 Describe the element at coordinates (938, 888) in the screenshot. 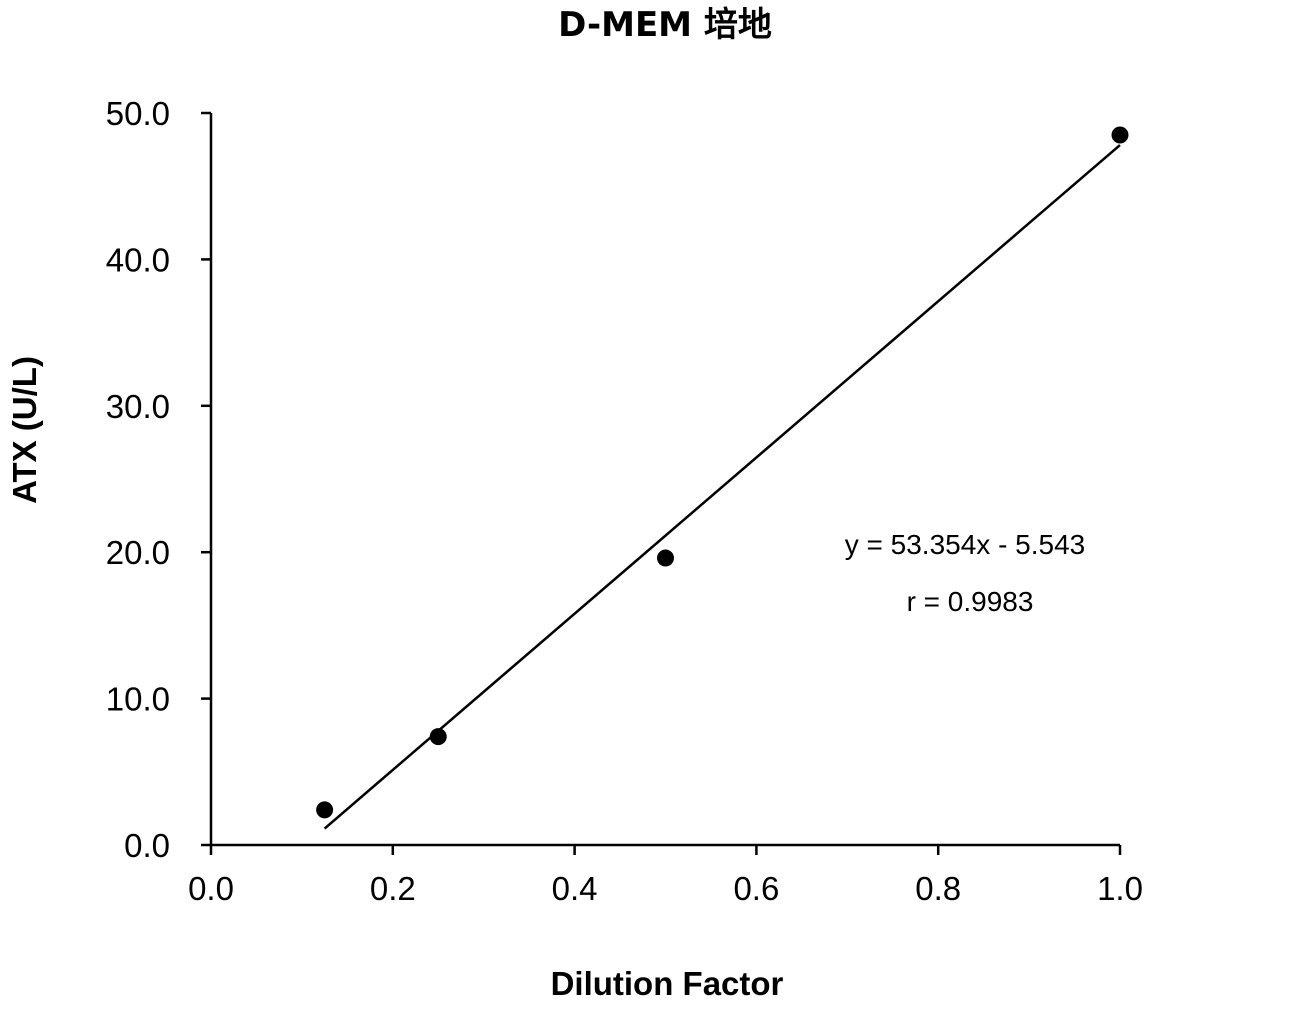

I see `x-tick-label: 0.8` at that location.